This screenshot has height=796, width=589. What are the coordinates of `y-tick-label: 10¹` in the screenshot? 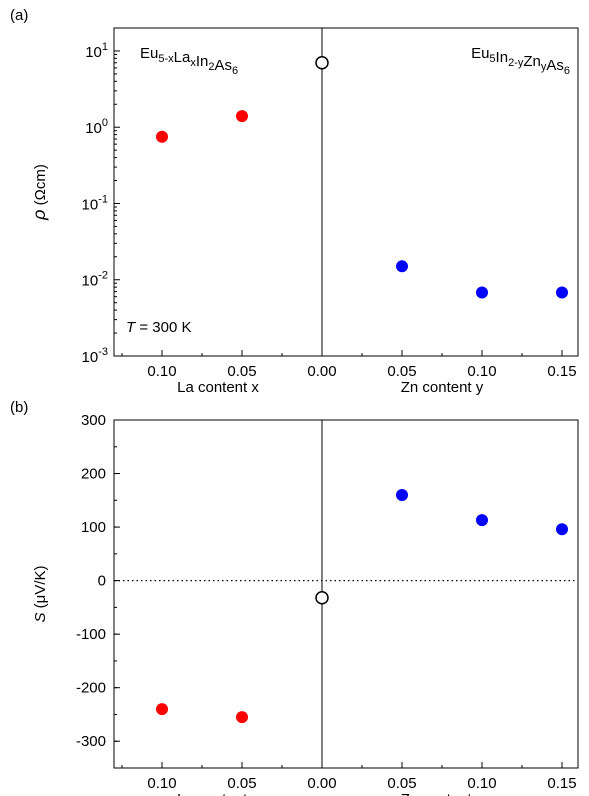 It's located at (96, 51).